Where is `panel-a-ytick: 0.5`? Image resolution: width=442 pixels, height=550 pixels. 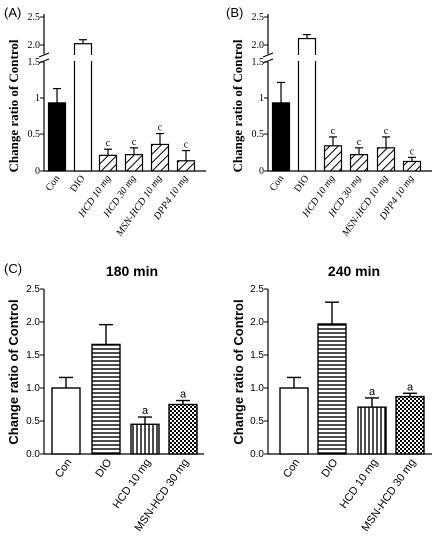
panel-a-ytick: 0.5 is located at coordinates (34, 134).